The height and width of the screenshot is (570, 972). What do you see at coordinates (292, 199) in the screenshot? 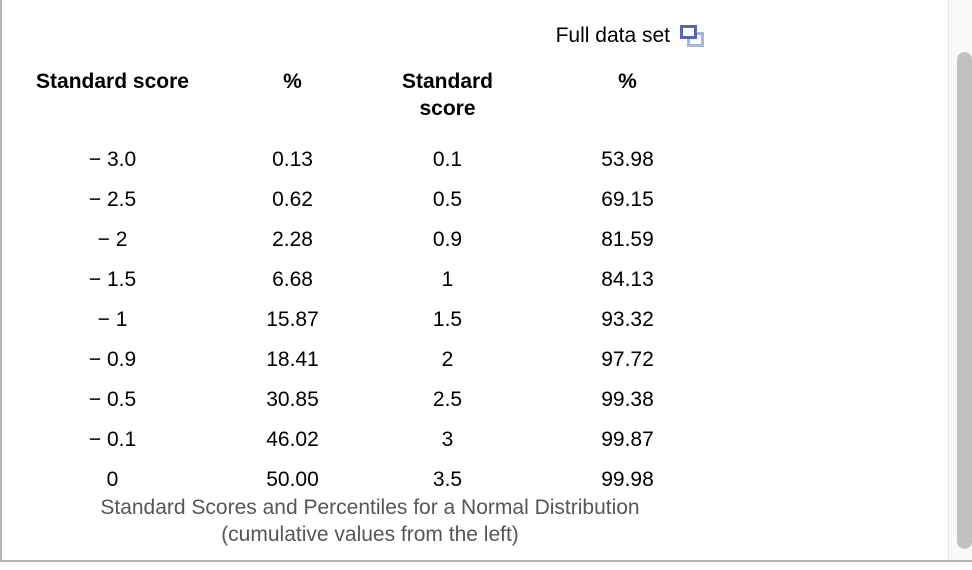
I see `table-cell: 0.62` at bounding box center [292, 199].